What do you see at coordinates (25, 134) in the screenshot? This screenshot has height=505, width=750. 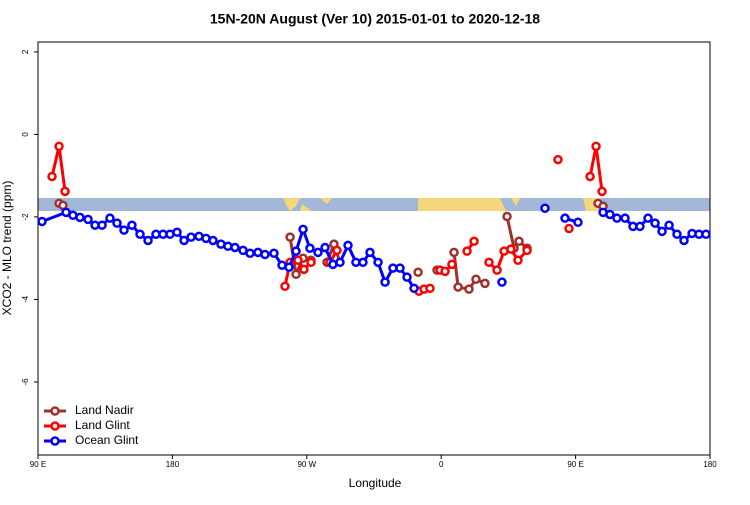 I see `y-tick-label: 0` at bounding box center [25, 134].